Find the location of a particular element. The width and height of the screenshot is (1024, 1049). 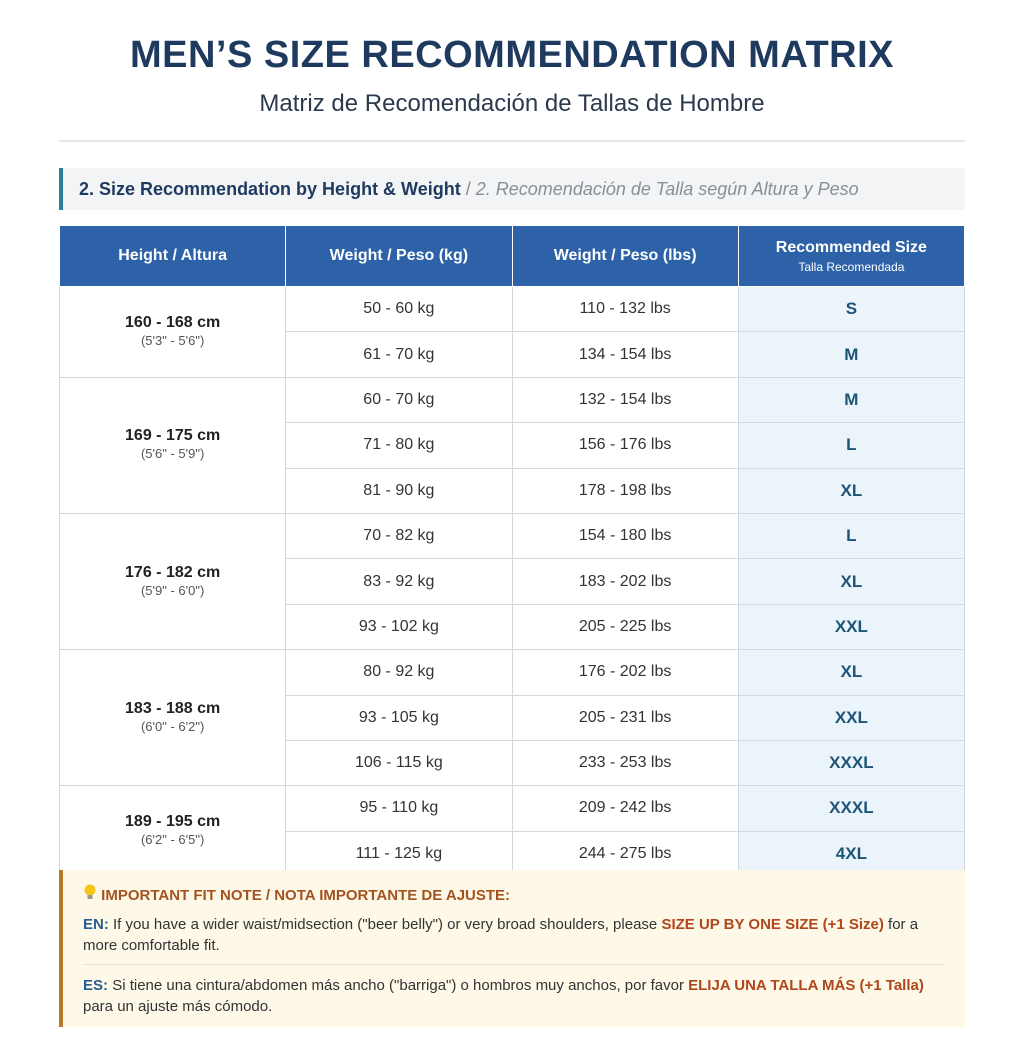

weight-kg: 93 - 102 kg is located at coordinates (399, 627).